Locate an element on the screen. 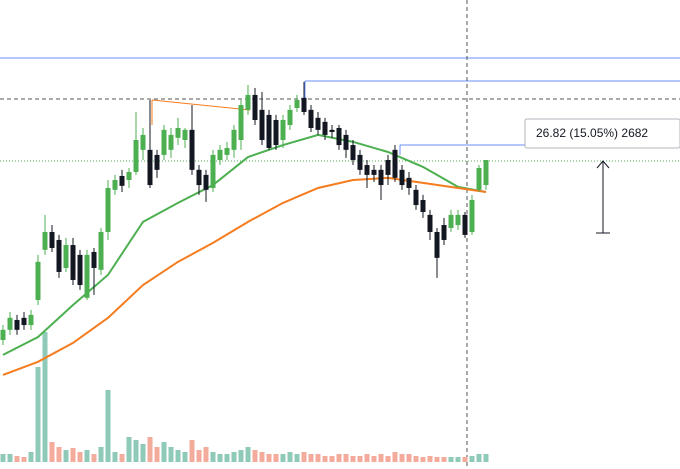  trend-line is located at coordinates (201, 105).